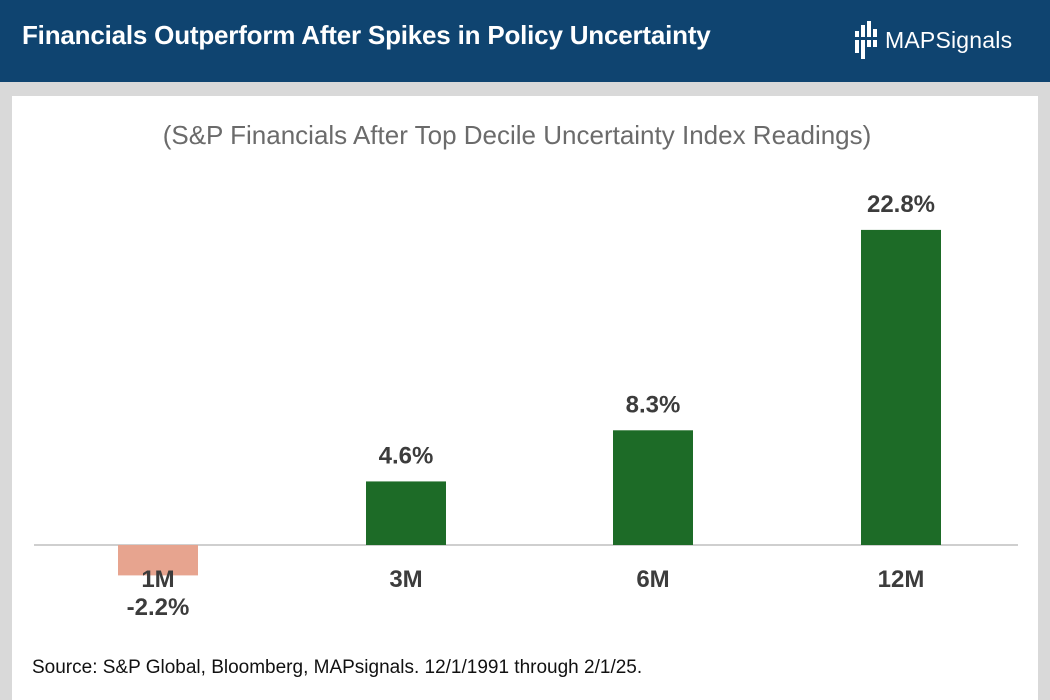  What do you see at coordinates (405, 579) in the screenshot?
I see `tick-label-3M: 3M` at bounding box center [405, 579].